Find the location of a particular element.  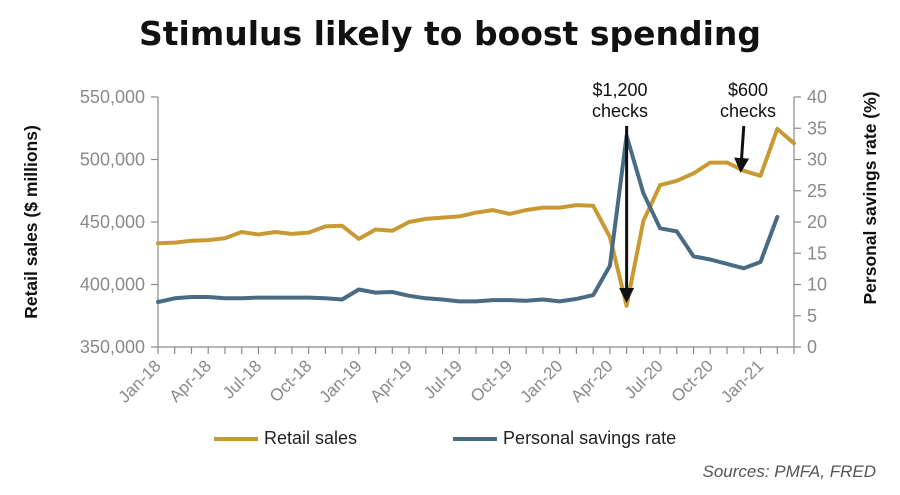

x-tick-label: Jul-20 is located at coordinates (644, 379).